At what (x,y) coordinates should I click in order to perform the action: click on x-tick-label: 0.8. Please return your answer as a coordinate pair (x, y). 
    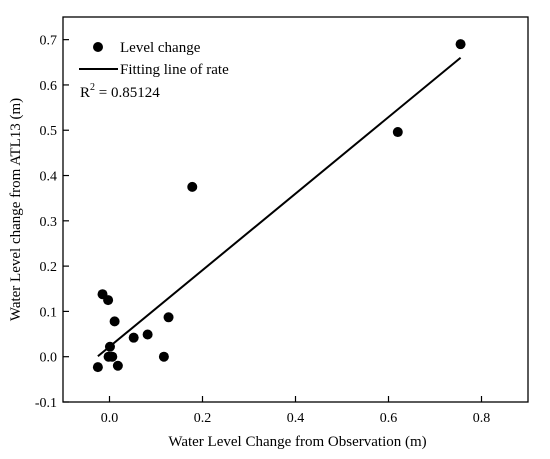
    Looking at the image, I should click on (482, 418).